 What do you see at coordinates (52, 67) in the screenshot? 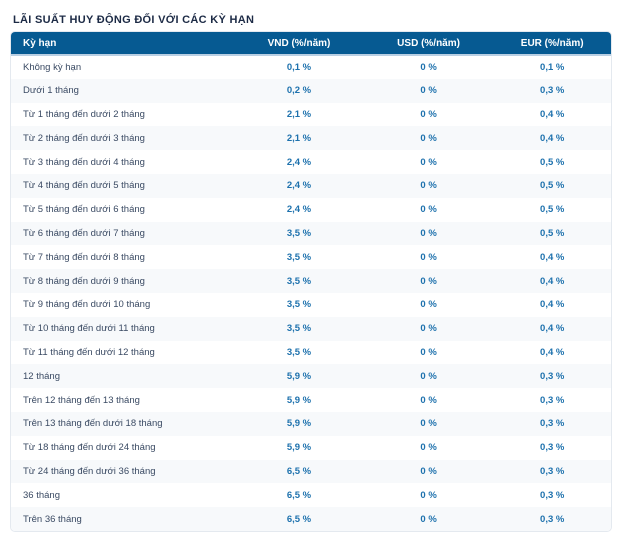
I see `term-cell: Không kỳ hạn` at bounding box center [52, 67].